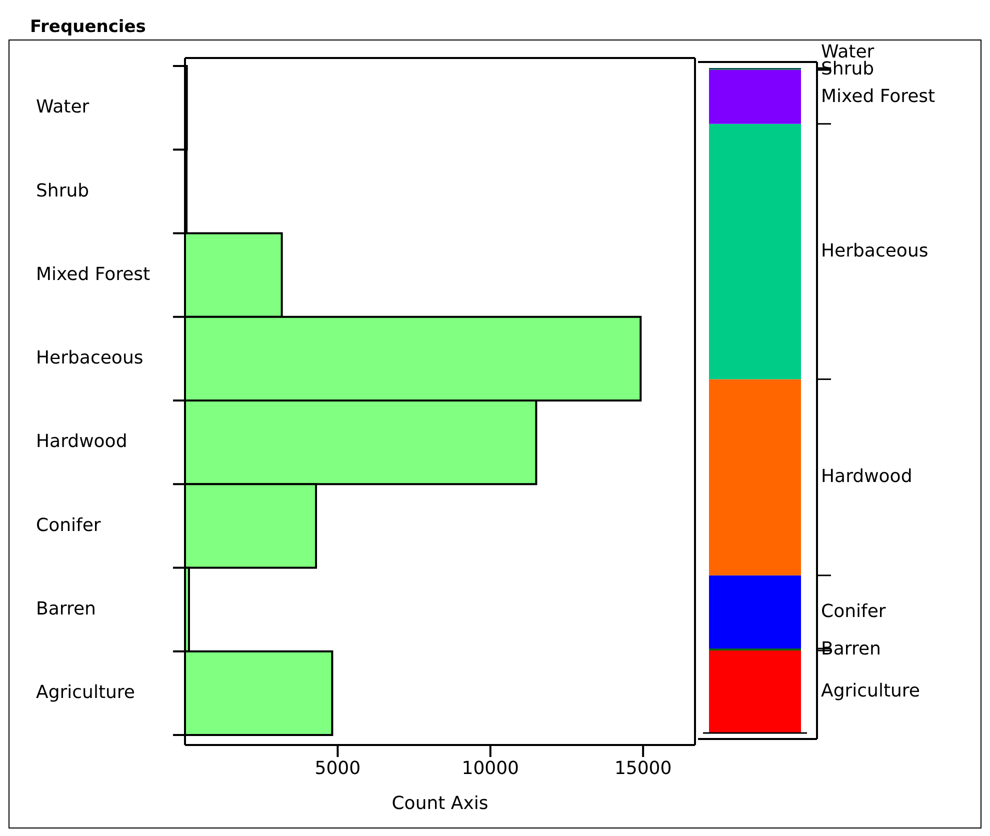 The width and height of the screenshot is (990, 836). What do you see at coordinates (870, 691) in the screenshot?
I see `series-label: Agriculture` at bounding box center [870, 691].